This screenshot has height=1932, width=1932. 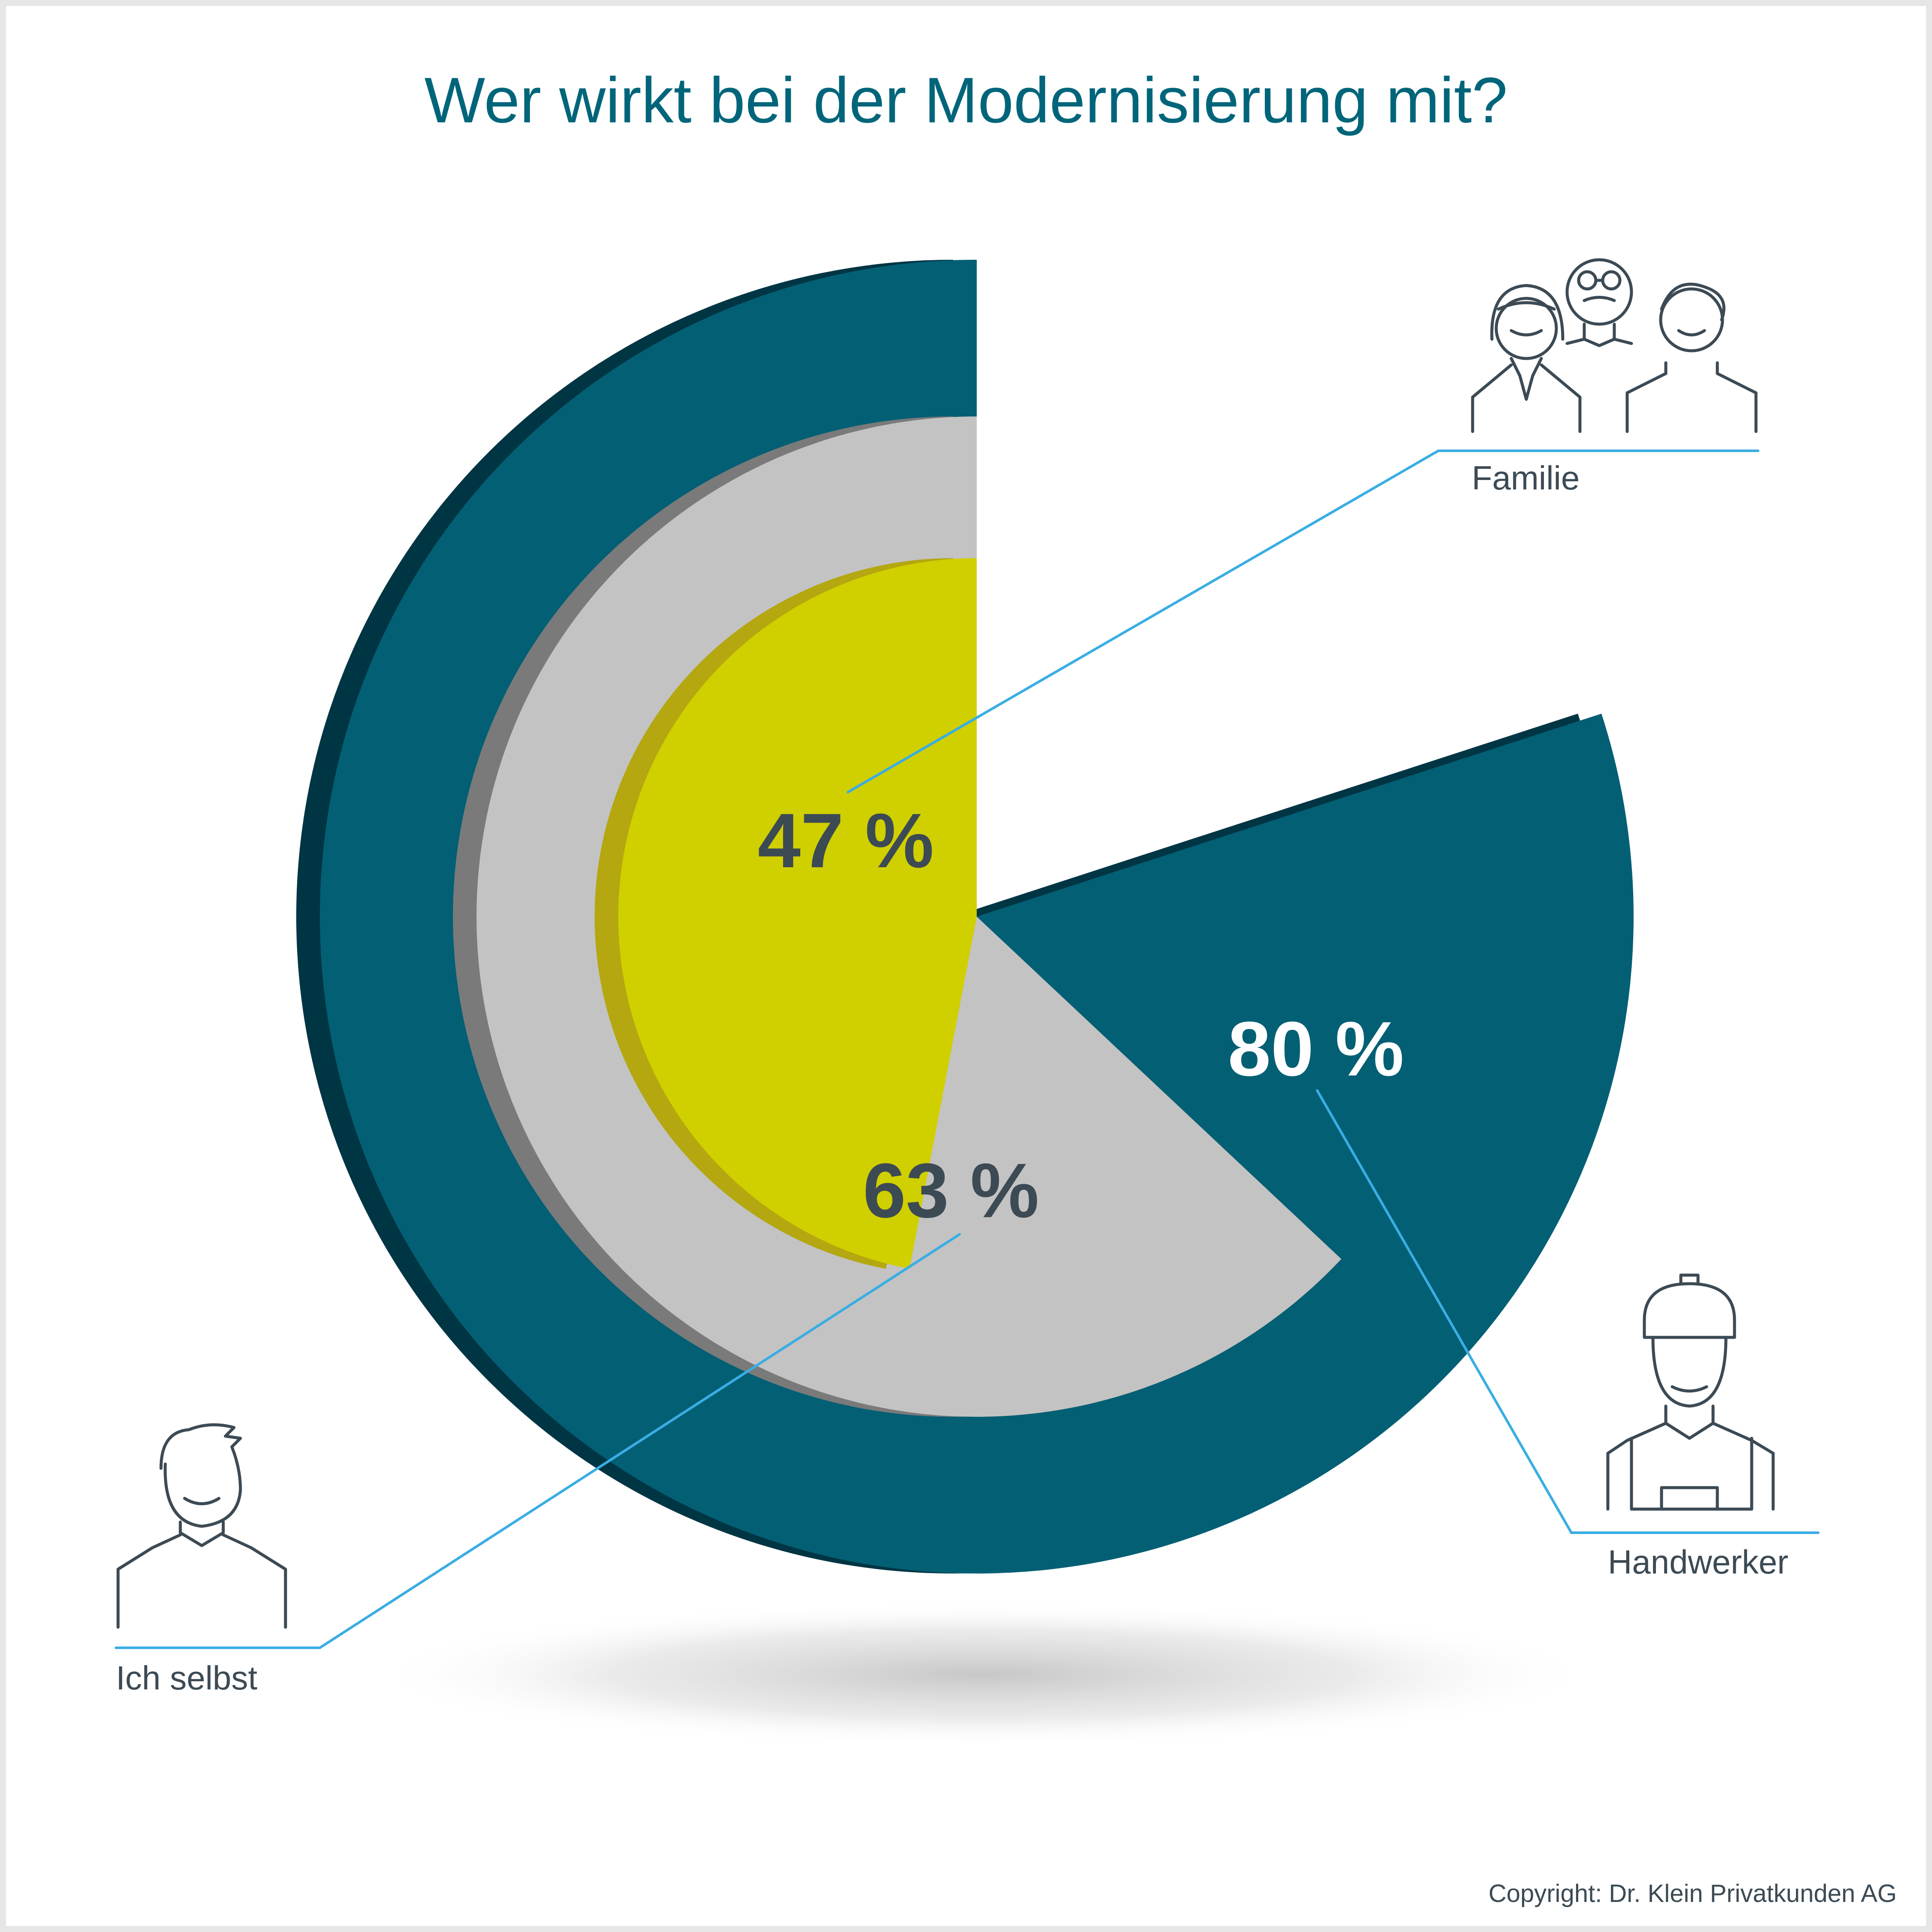 I want to click on value-label-handwerker: 80 %, so click(x=1316, y=1049).